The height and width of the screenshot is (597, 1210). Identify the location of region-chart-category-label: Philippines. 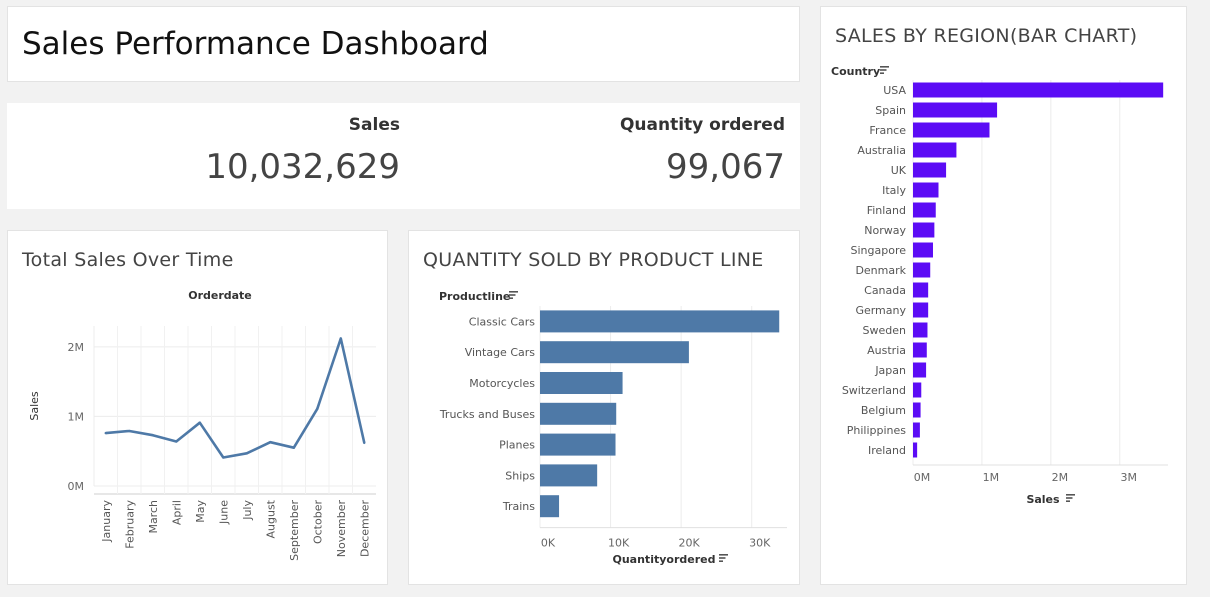
(877, 430).